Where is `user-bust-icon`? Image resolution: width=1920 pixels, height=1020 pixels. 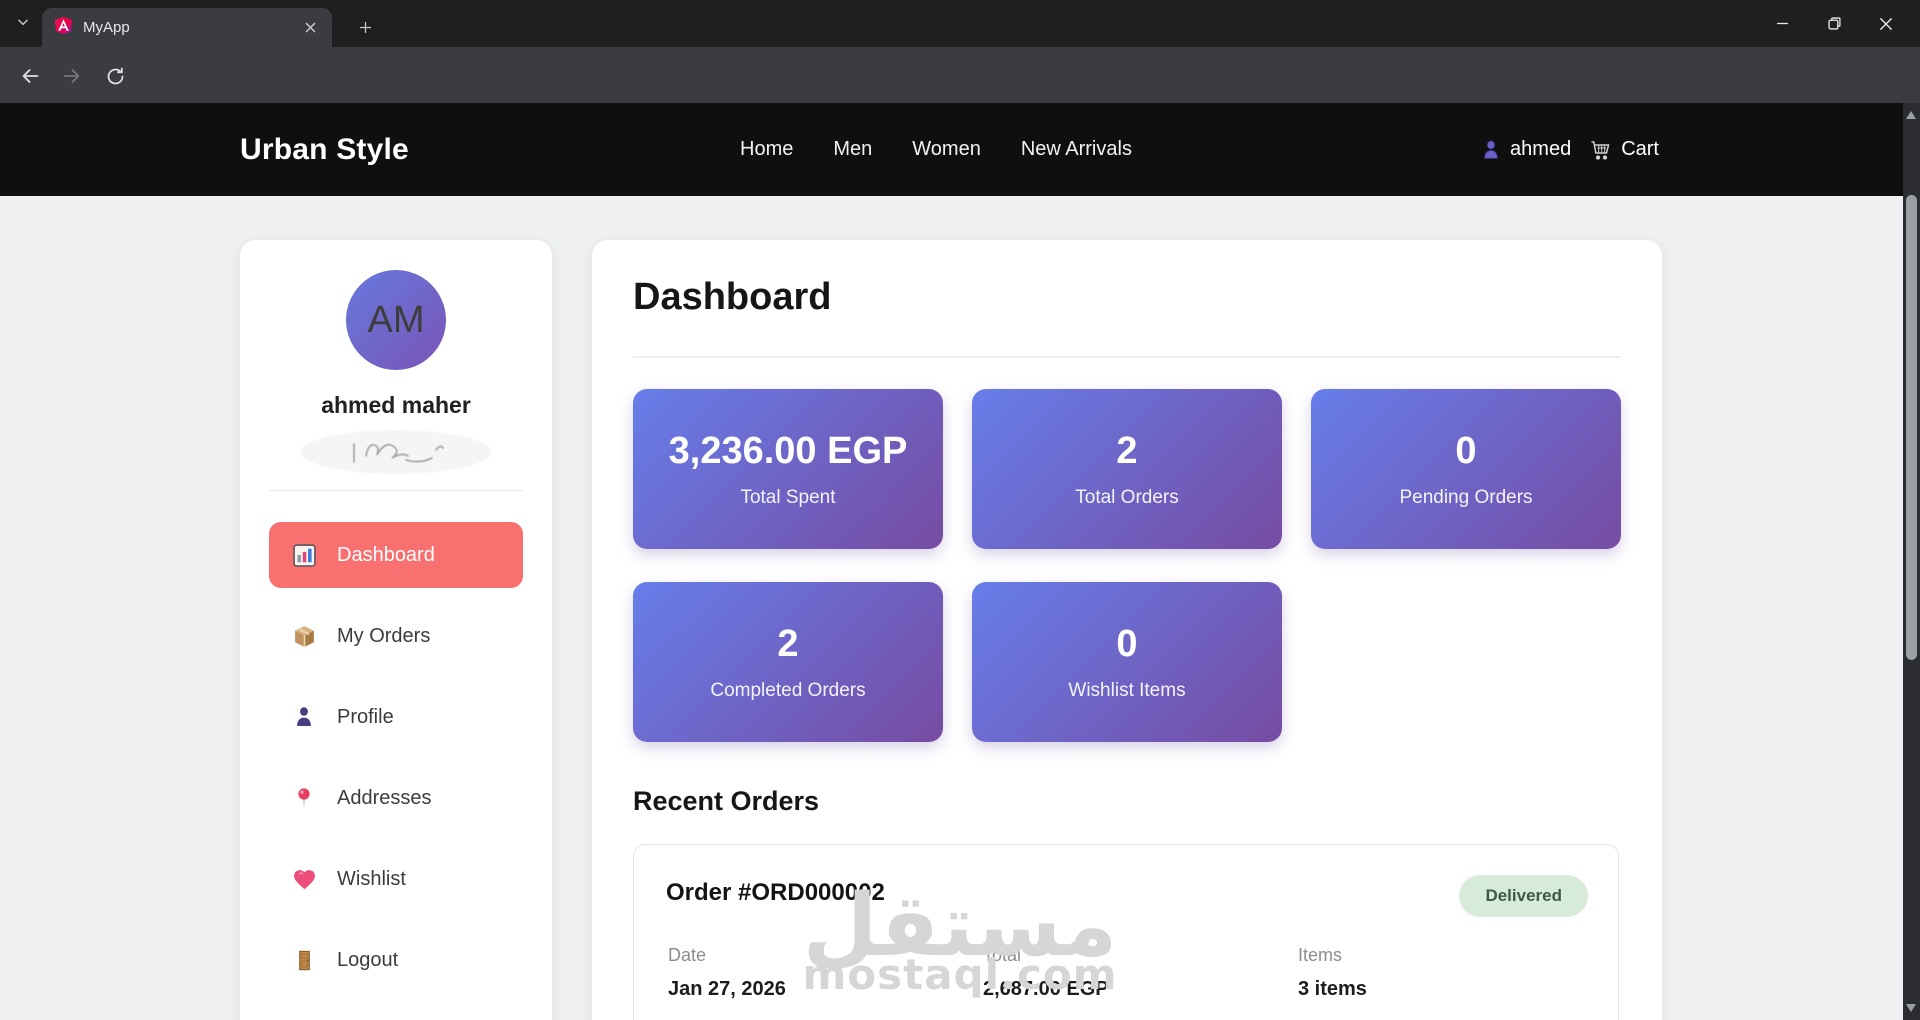 user-bust-icon is located at coordinates (1491, 149).